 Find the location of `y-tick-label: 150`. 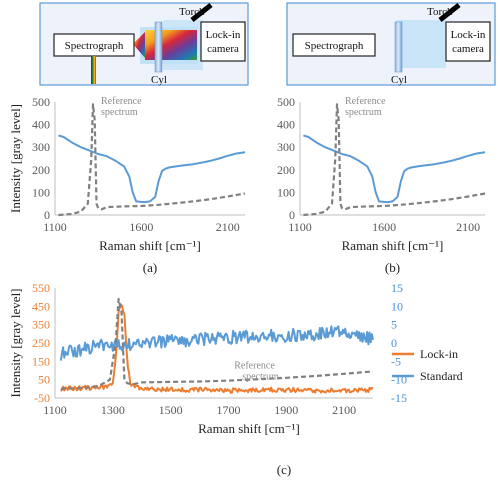

y-tick-label: 150 is located at coordinates (41, 361).